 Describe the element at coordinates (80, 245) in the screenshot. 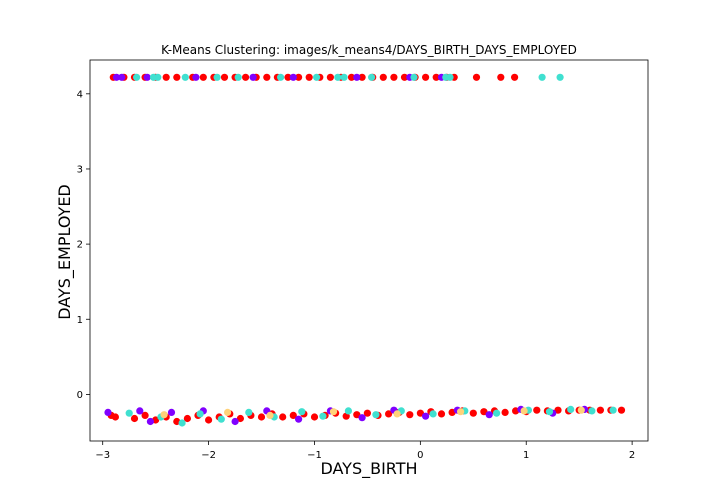

I see `y-tick-label: 2` at that location.